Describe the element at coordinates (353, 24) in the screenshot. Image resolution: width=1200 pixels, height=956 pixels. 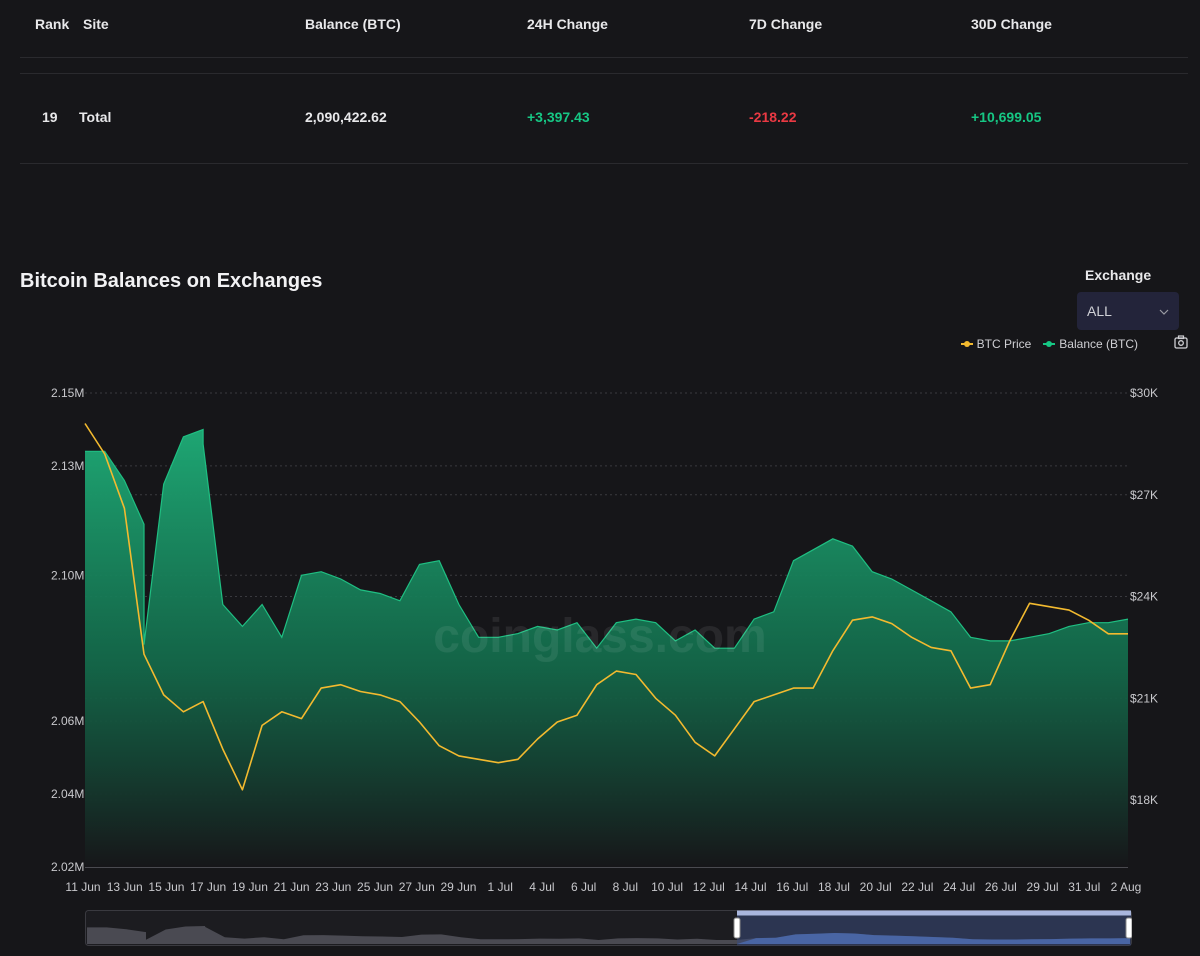
I see `col-balance-header: Balance (BTC)` at that location.